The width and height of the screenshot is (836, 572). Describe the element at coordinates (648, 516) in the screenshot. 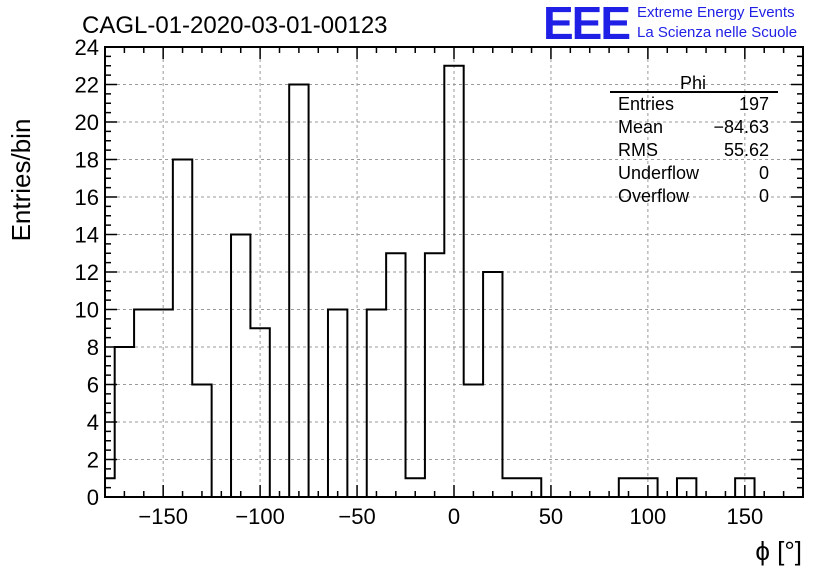

I see `x-tick-label: 100` at that location.